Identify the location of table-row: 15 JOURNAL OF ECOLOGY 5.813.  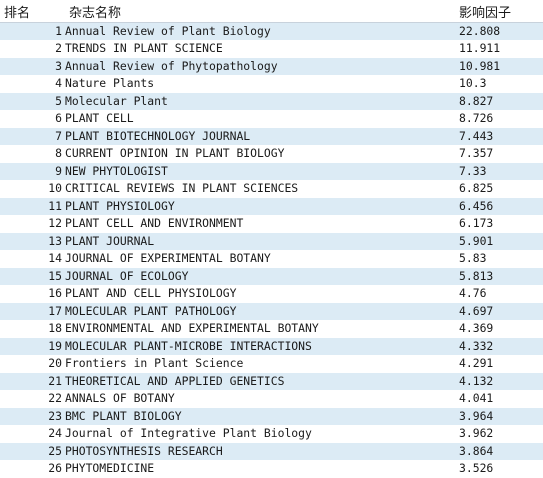
(271, 276).